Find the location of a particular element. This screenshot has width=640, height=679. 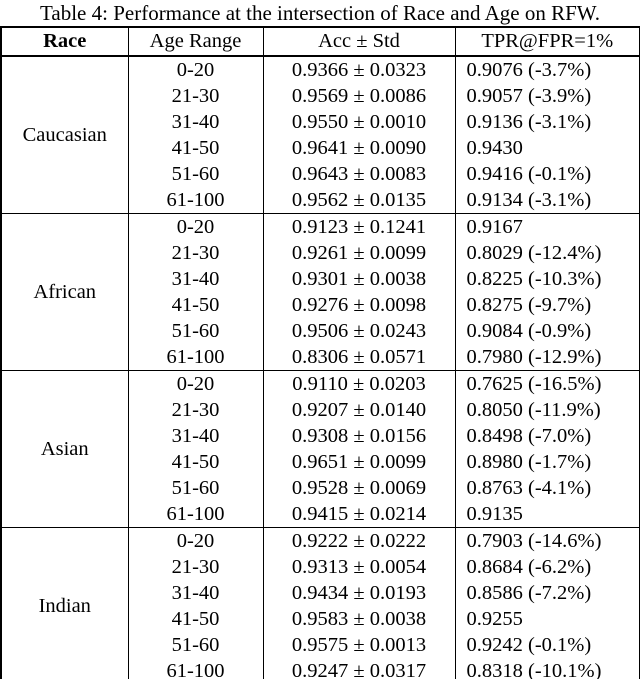

acc-std-cell: 0.9506 ± 0.0243 is located at coordinates (358, 331).